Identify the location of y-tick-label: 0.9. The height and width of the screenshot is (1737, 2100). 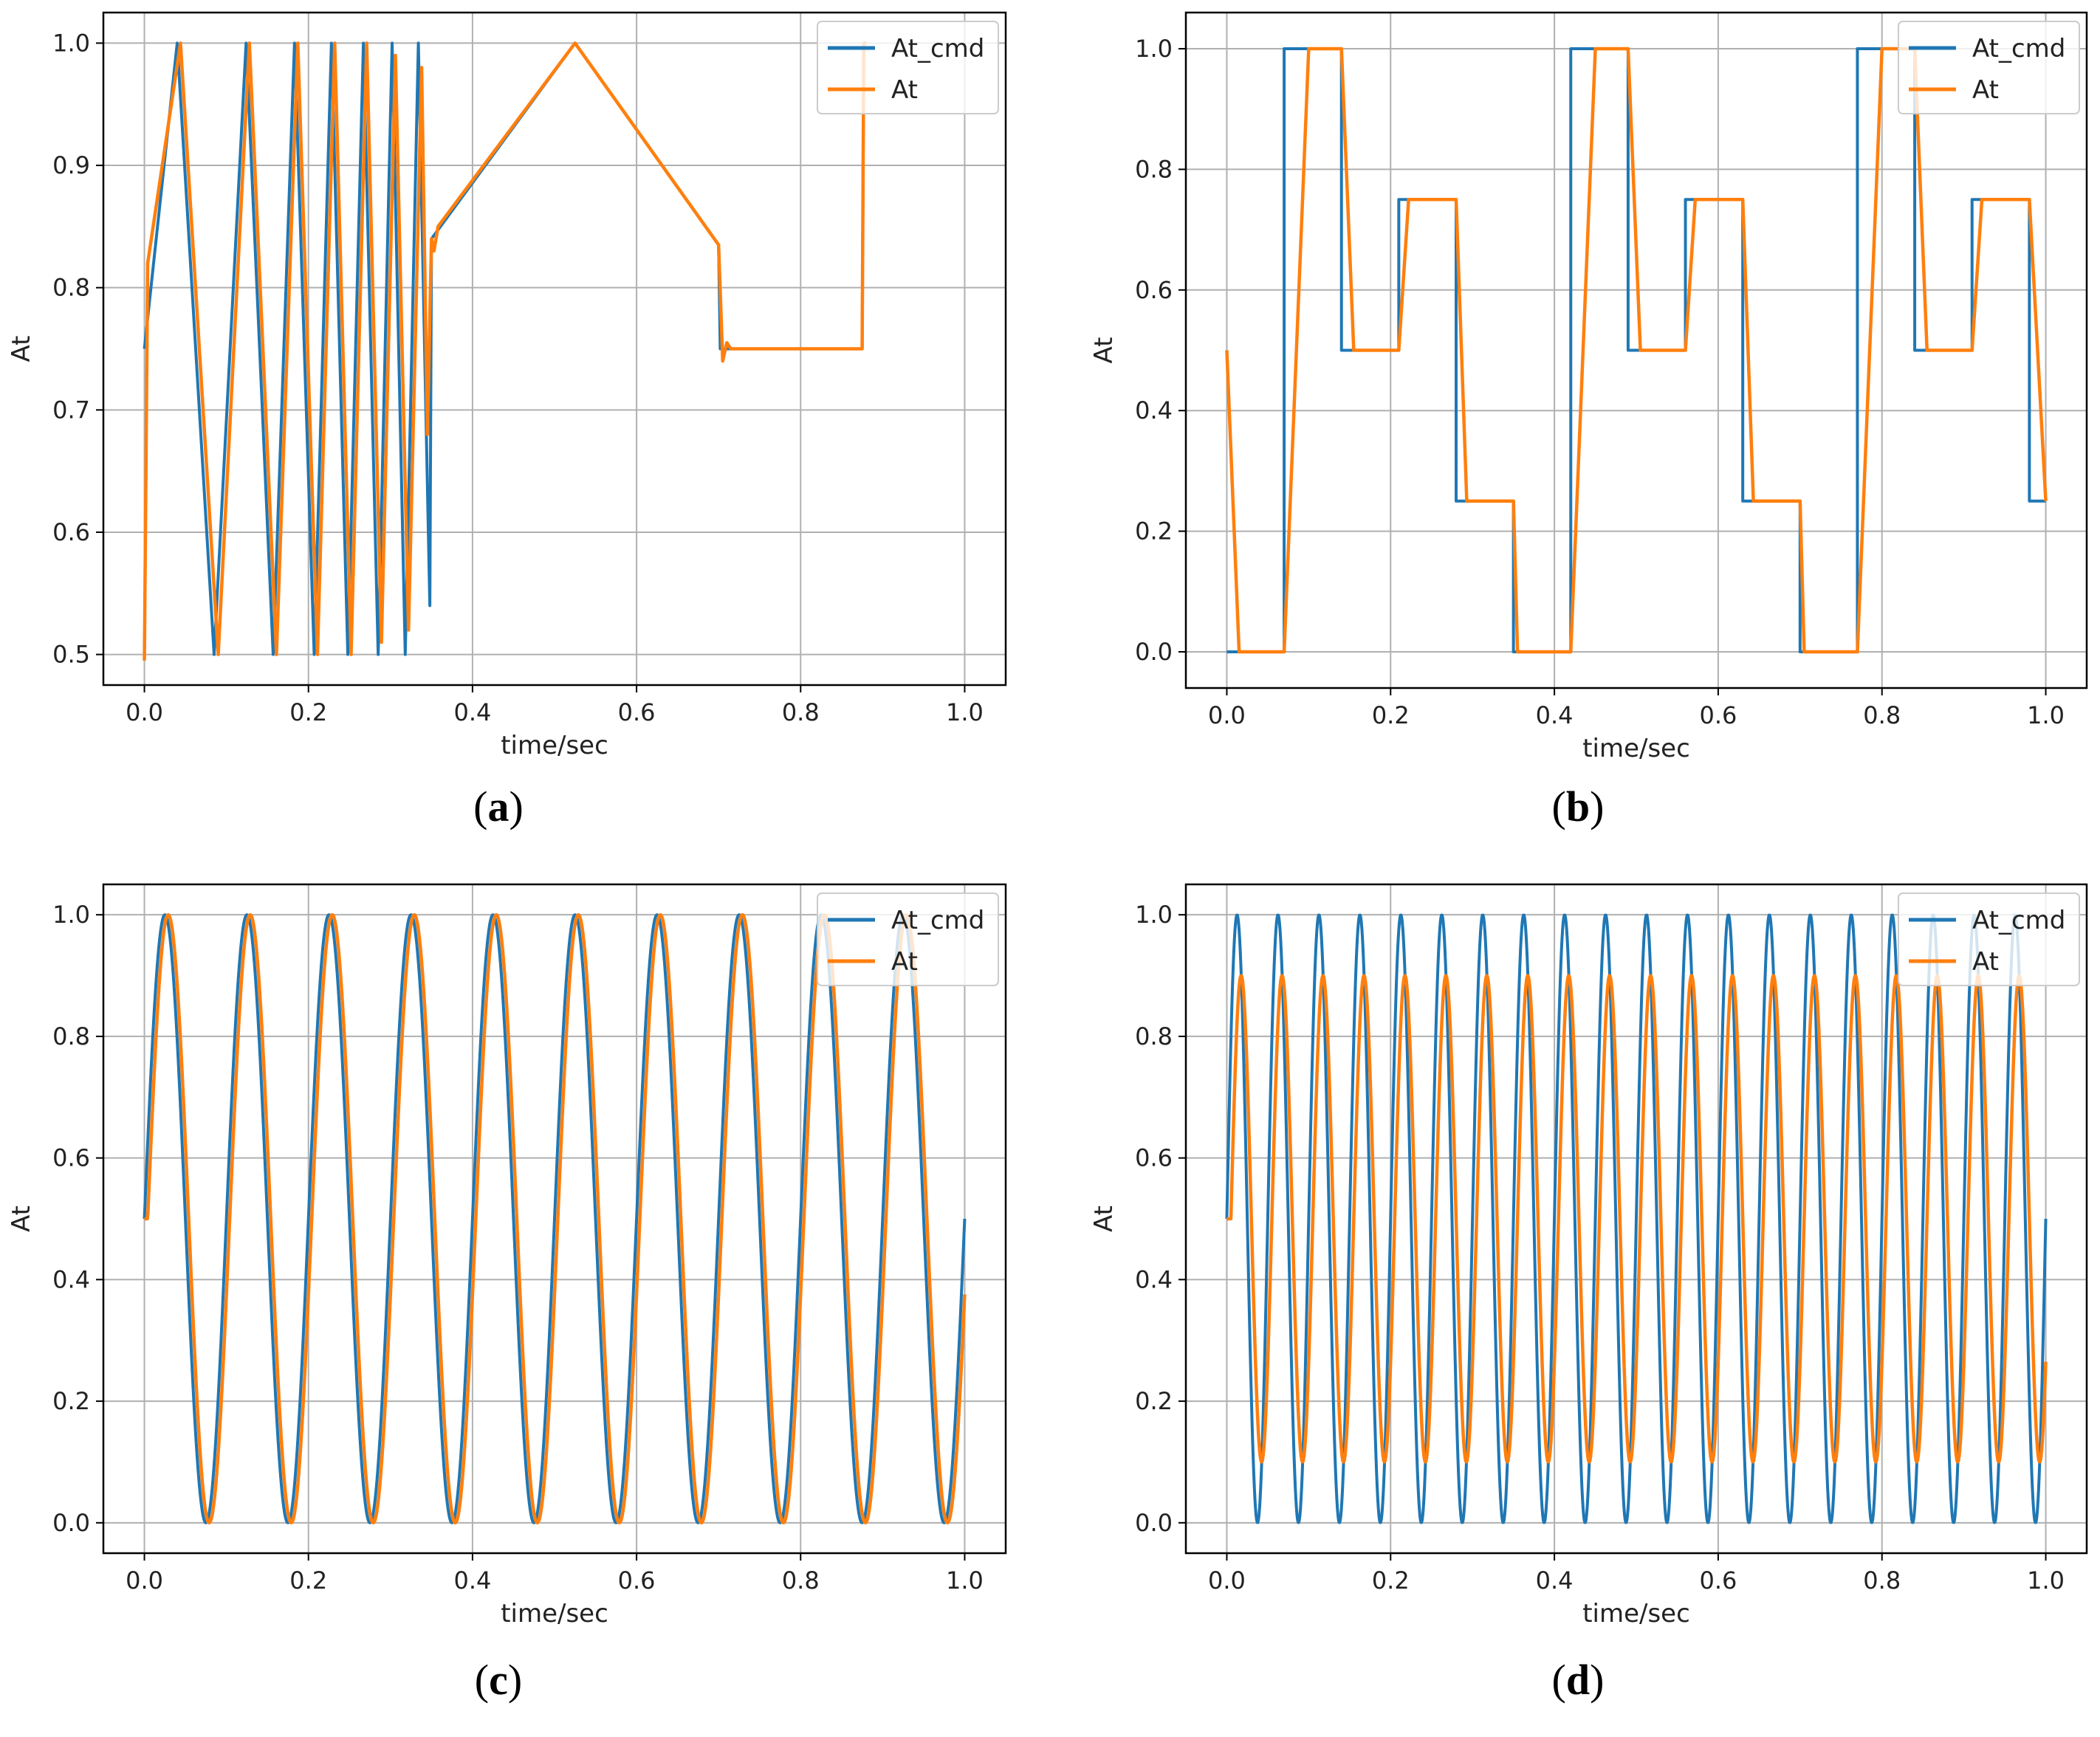
(71, 165).